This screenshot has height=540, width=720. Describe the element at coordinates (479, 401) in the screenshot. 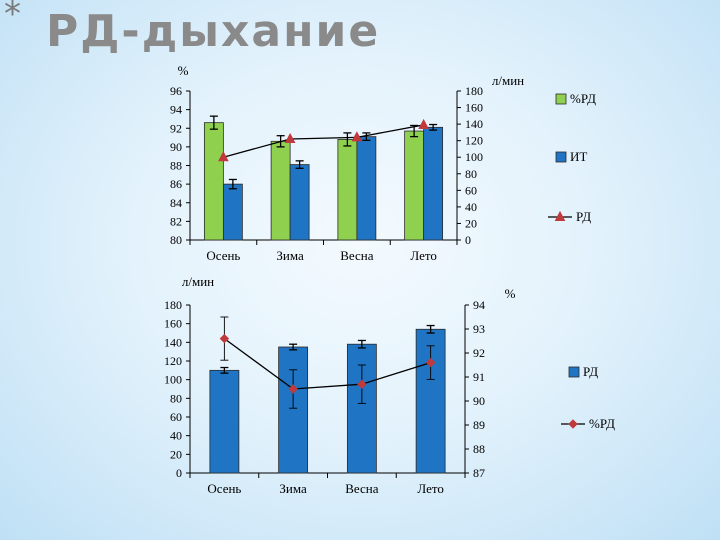

I see `right-tick-label: 90` at that location.